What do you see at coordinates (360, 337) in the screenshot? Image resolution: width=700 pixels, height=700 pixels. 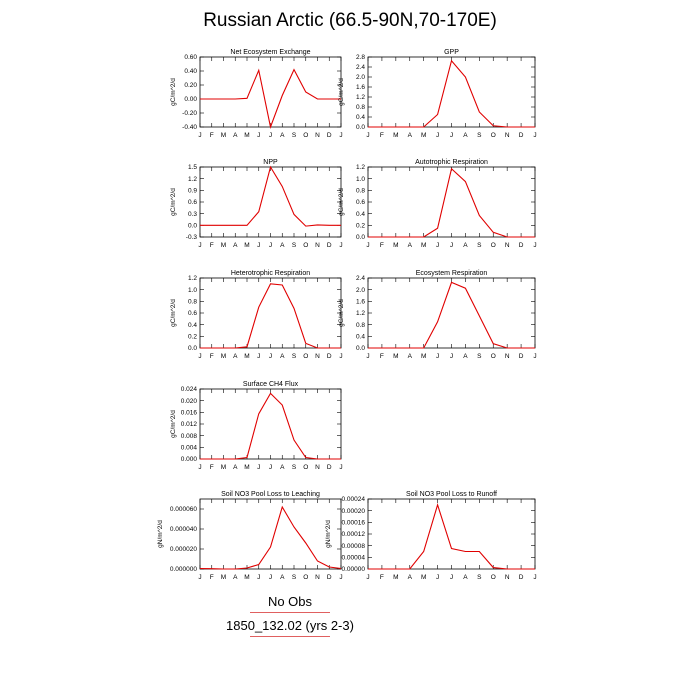 I see `panel-6-ytick-label: 0.4` at bounding box center [360, 337].